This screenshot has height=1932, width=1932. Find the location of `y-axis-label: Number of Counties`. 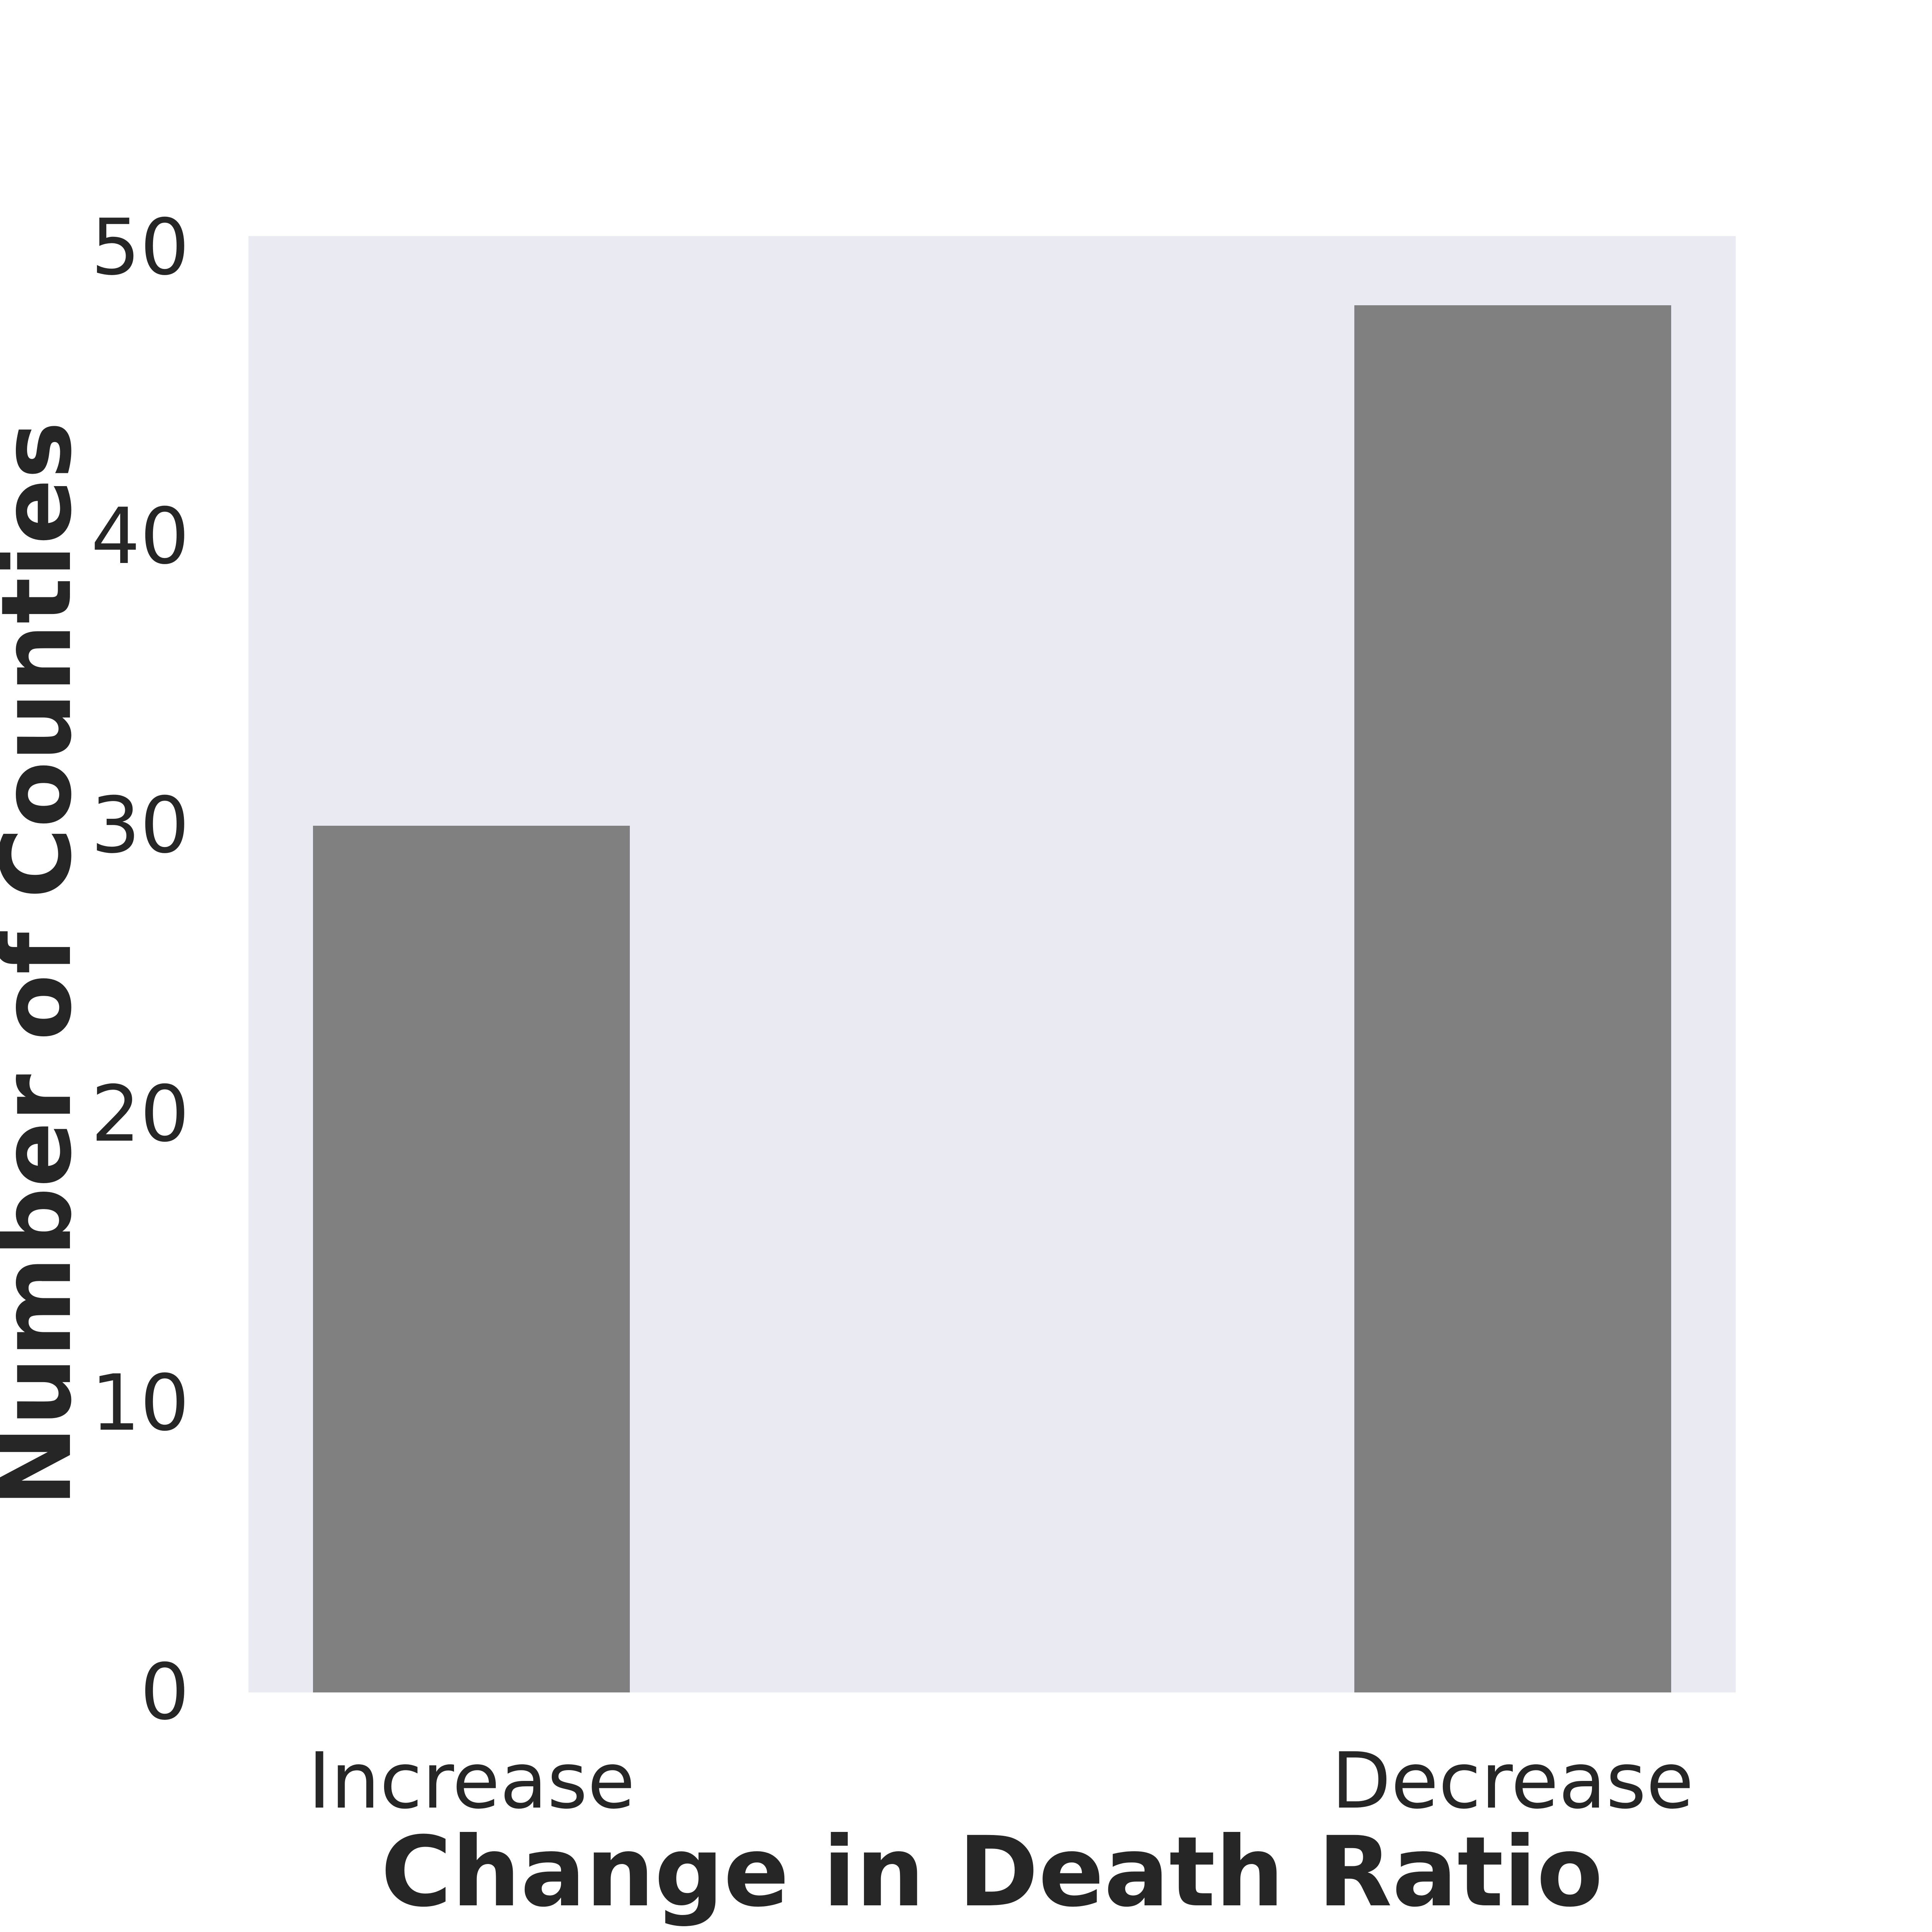

y-axis-label: Number of Counties is located at coordinates (47, 964).